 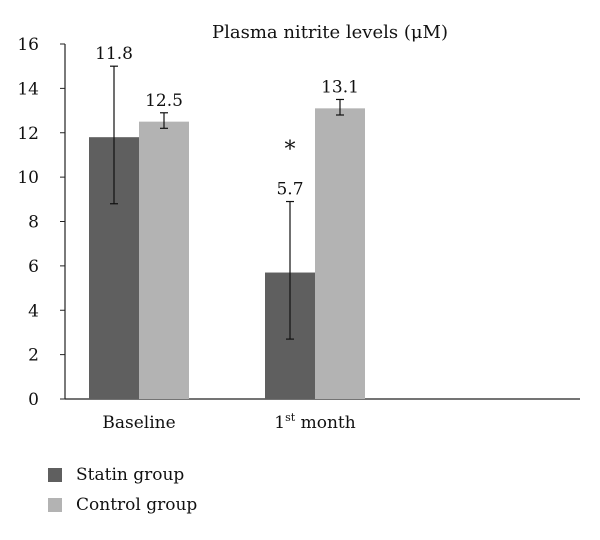 I want to click on y-tick-label: 6, so click(x=33, y=267).